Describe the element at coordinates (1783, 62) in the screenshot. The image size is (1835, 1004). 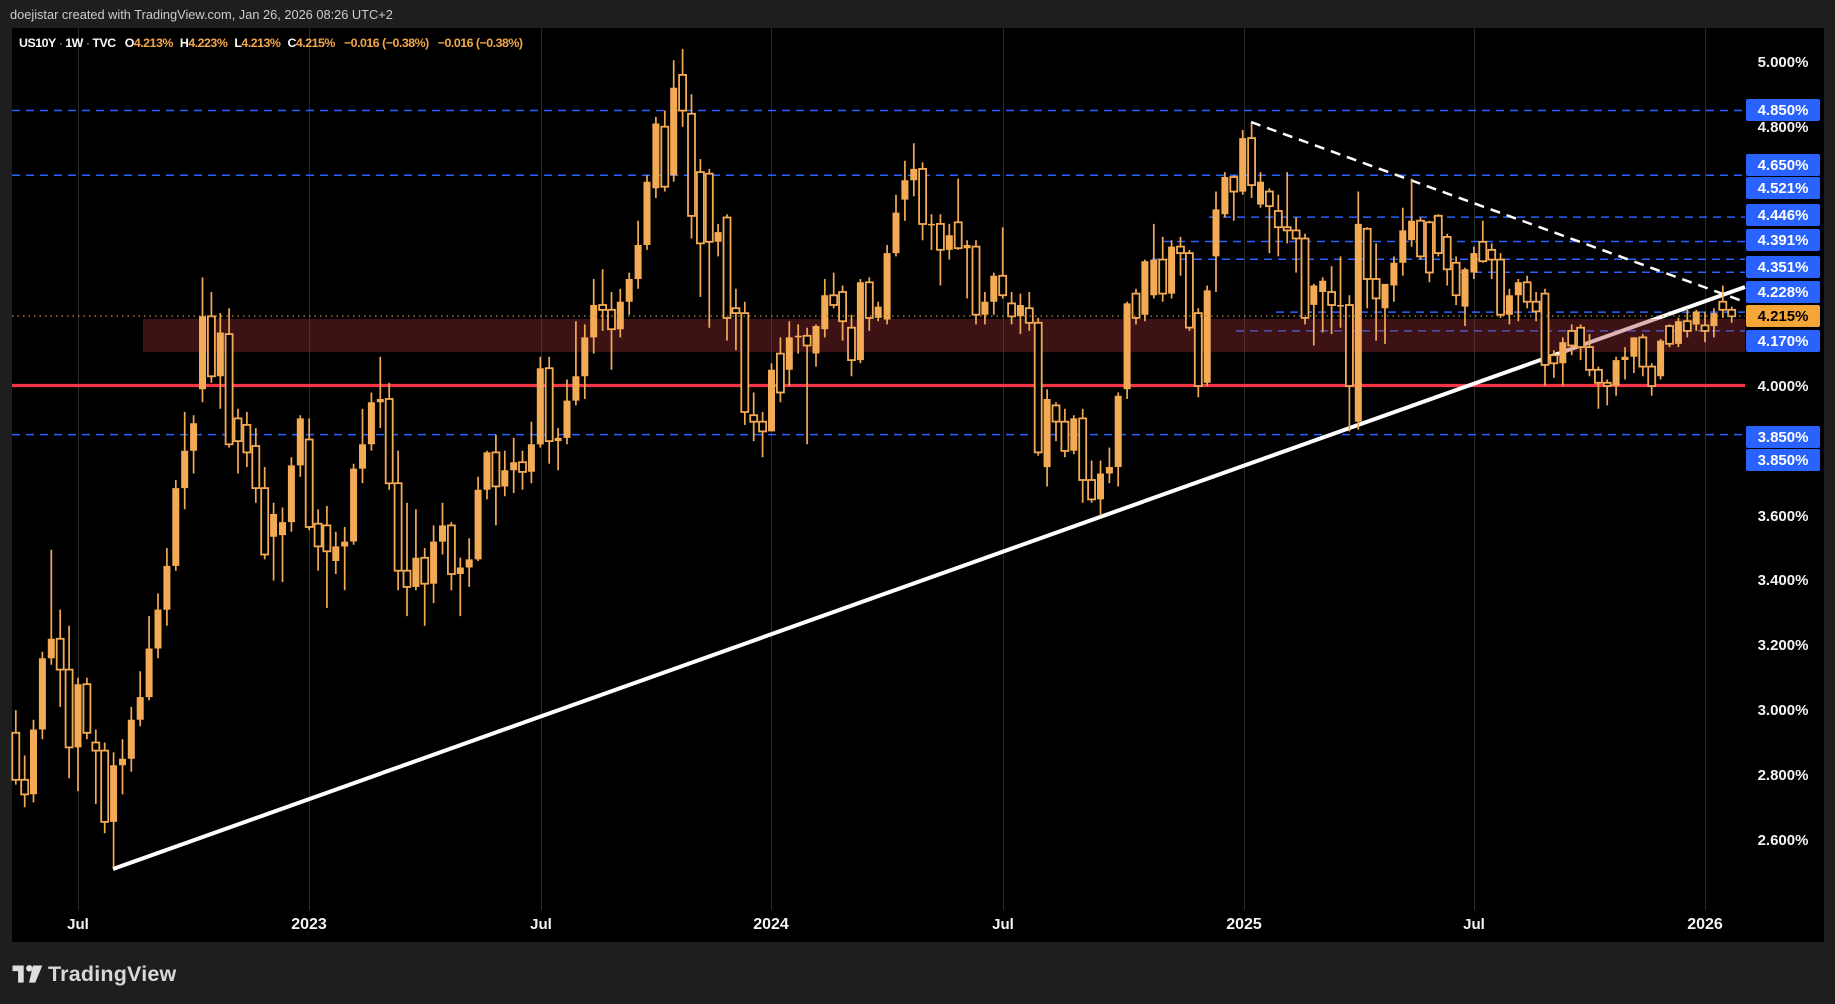
I see `svg-text: 5.000%` at that location.